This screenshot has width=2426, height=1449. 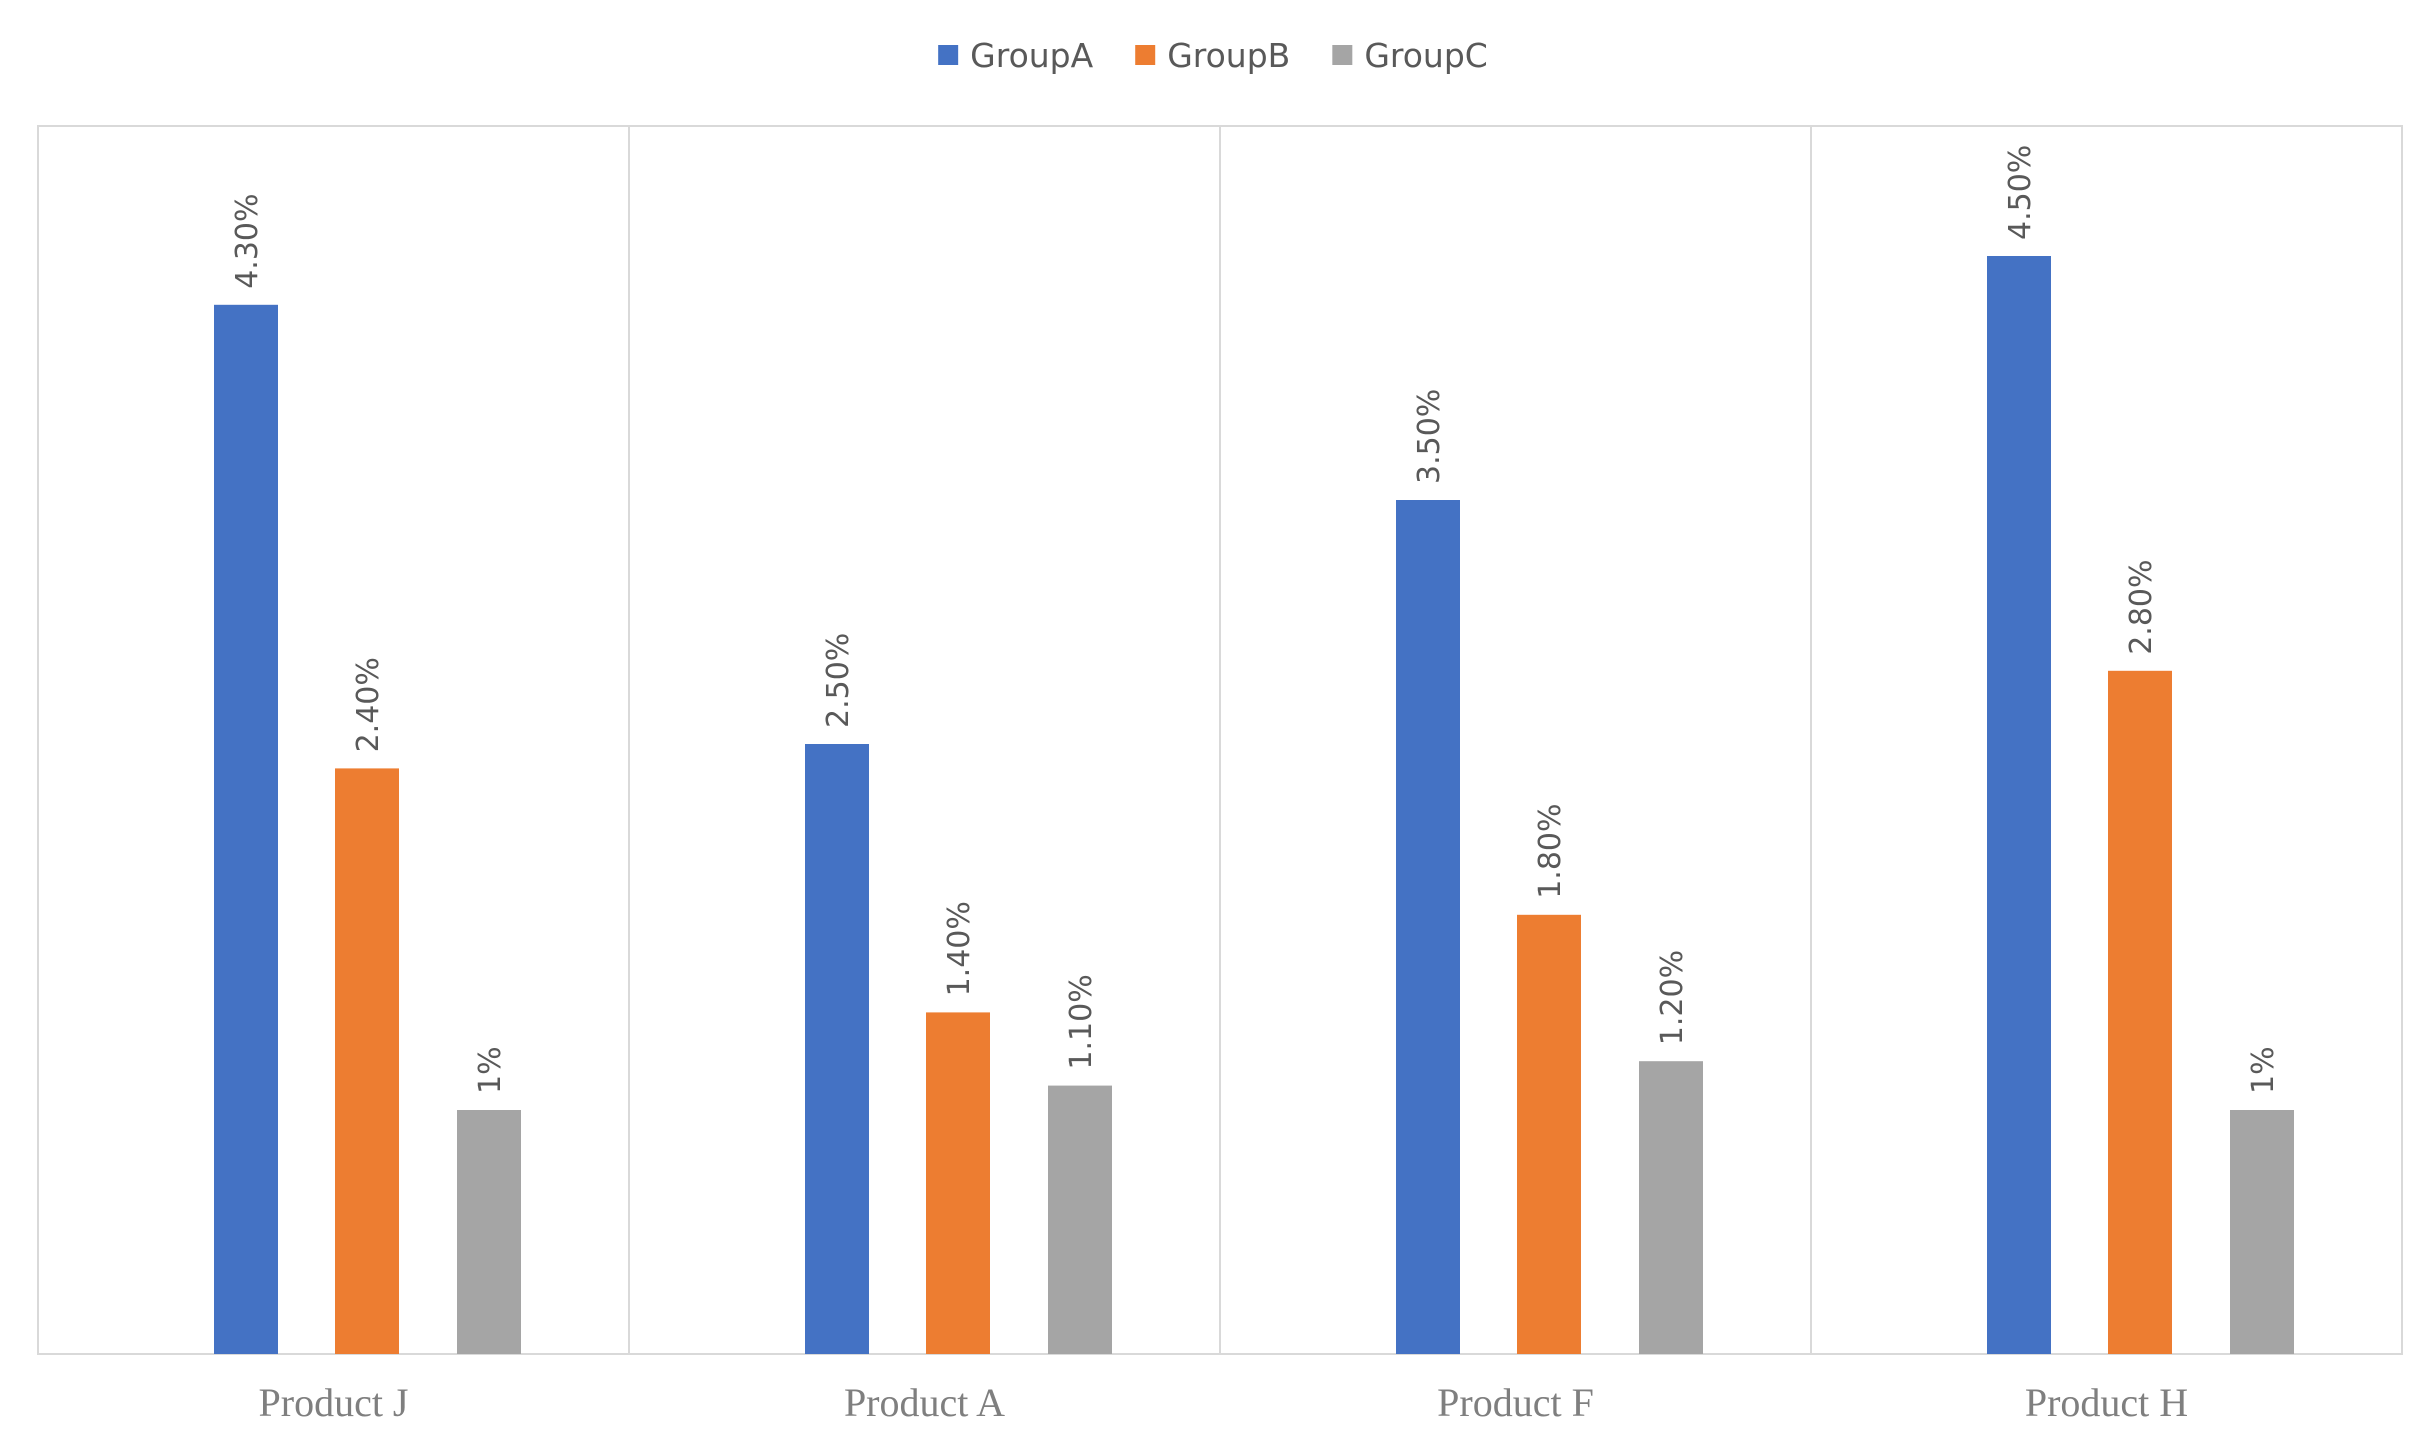 What do you see at coordinates (1342, 55) in the screenshot?
I see `legend-marker-groupc` at bounding box center [1342, 55].